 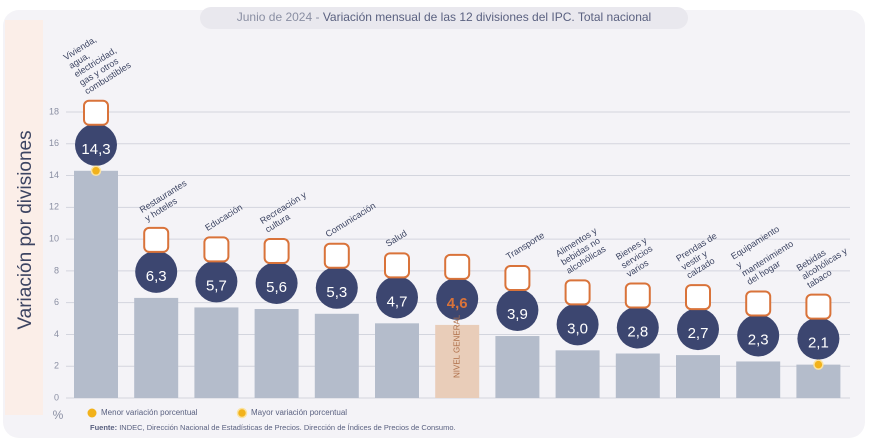 I want to click on value-label: 5,3, so click(x=336, y=292).